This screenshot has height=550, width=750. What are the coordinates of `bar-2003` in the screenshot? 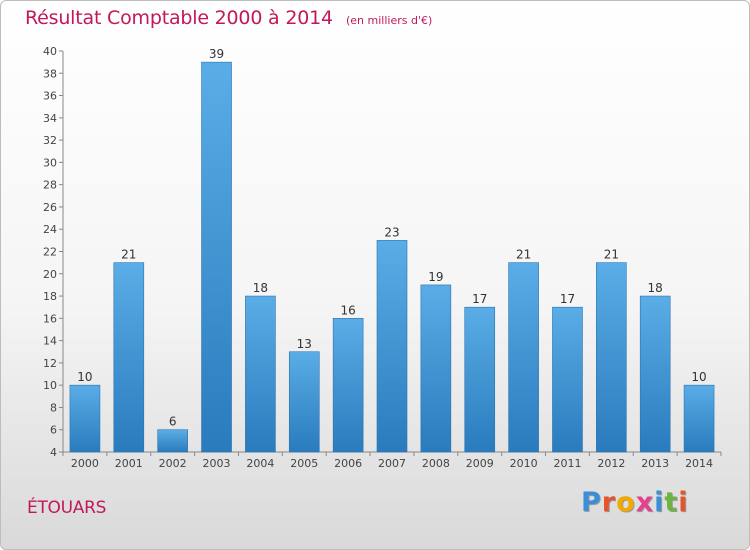 It's located at (216, 257).